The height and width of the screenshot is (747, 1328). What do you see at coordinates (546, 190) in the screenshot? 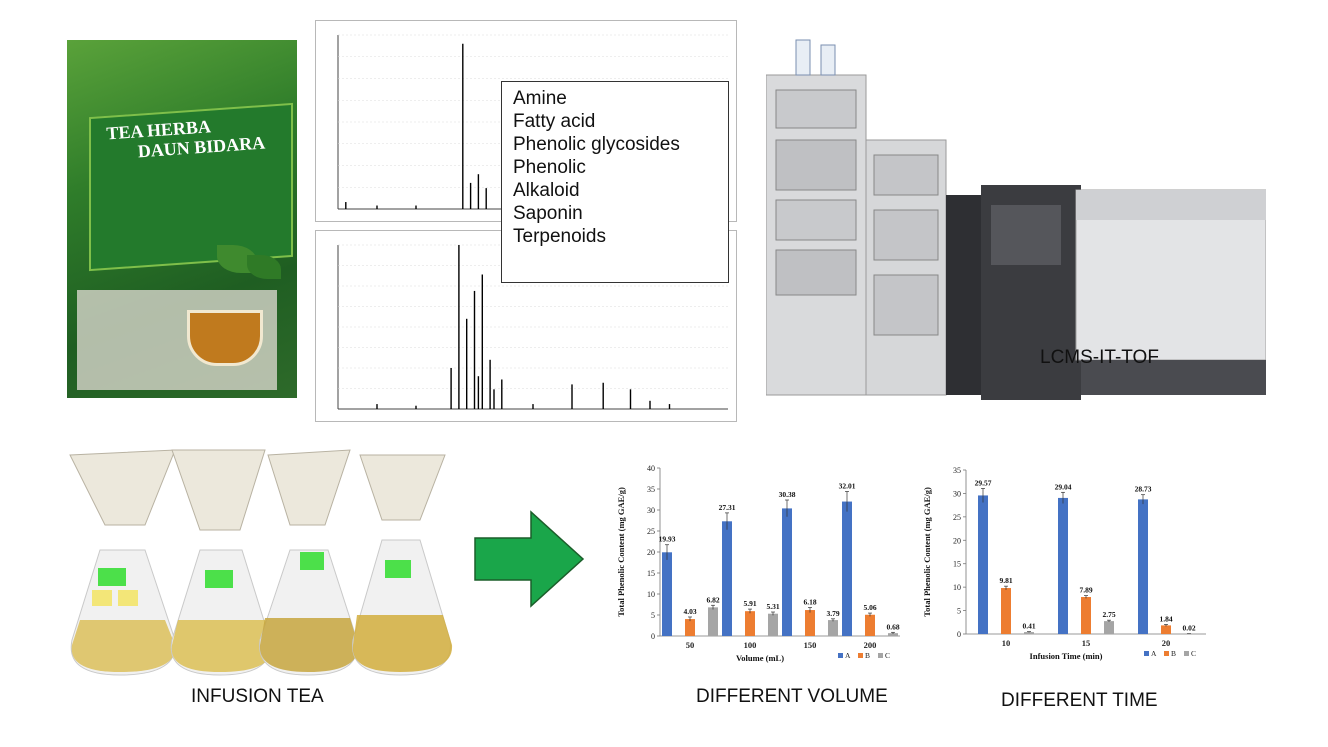
I see `compound-item: Alkaloid` at bounding box center [546, 190].